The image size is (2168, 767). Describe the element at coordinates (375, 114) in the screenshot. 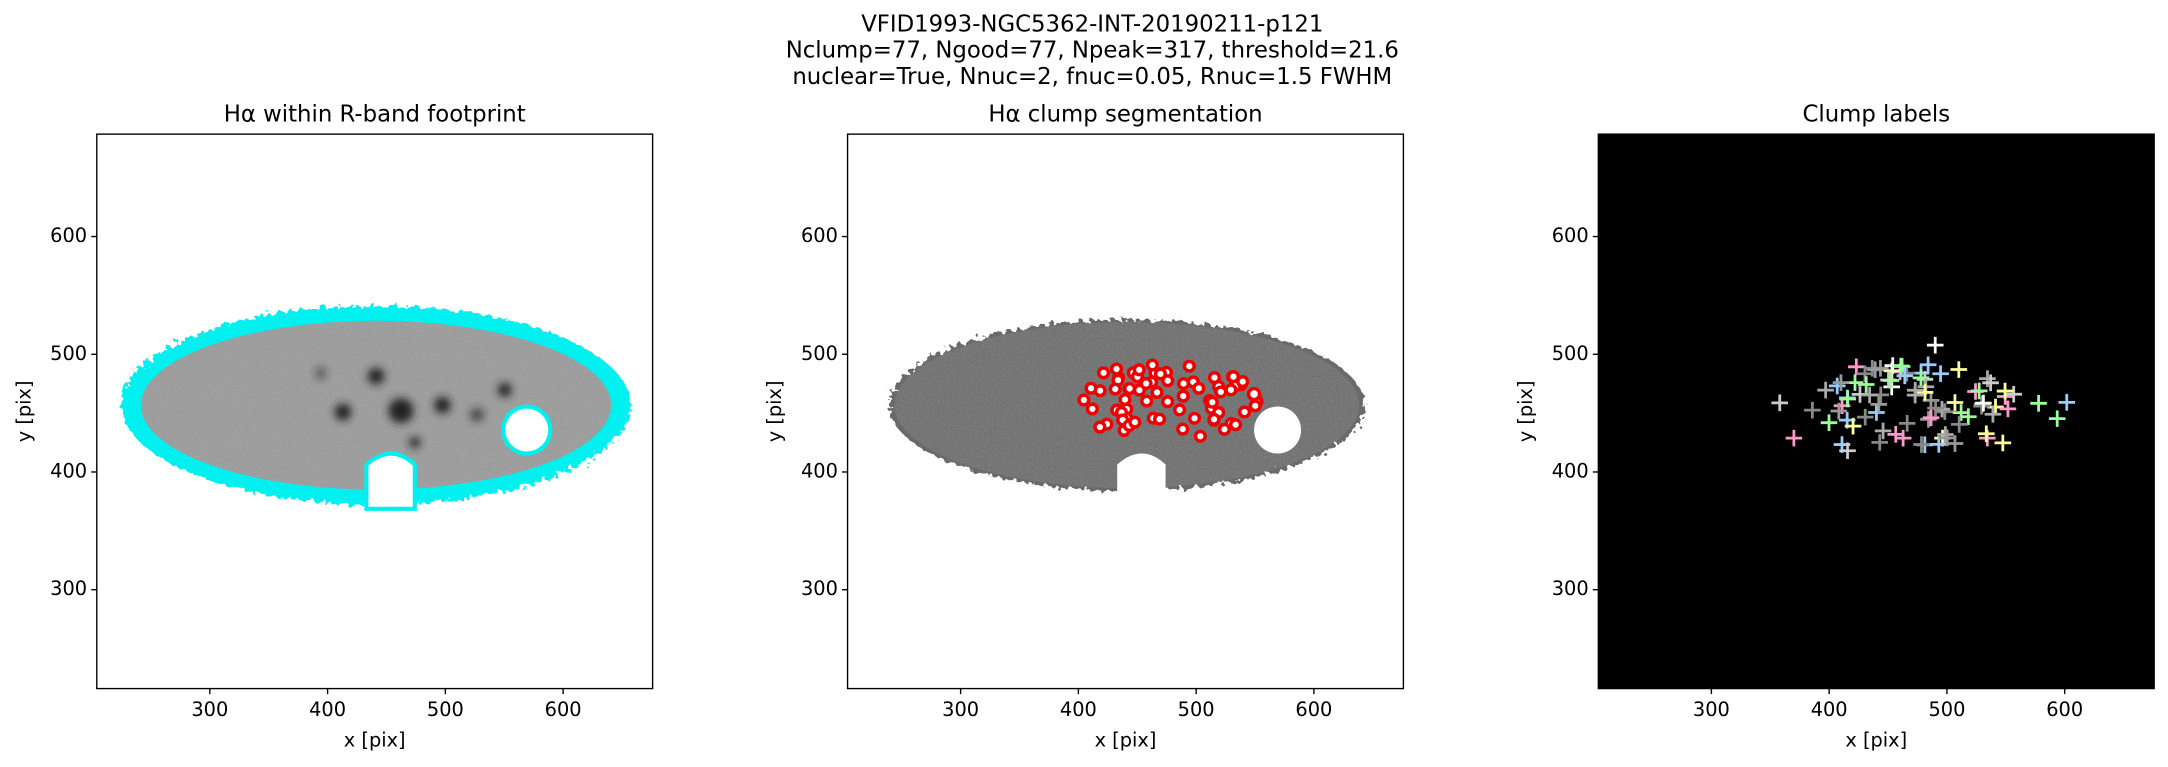

I see `panel-title: Hα within R-band footprint` at that location.